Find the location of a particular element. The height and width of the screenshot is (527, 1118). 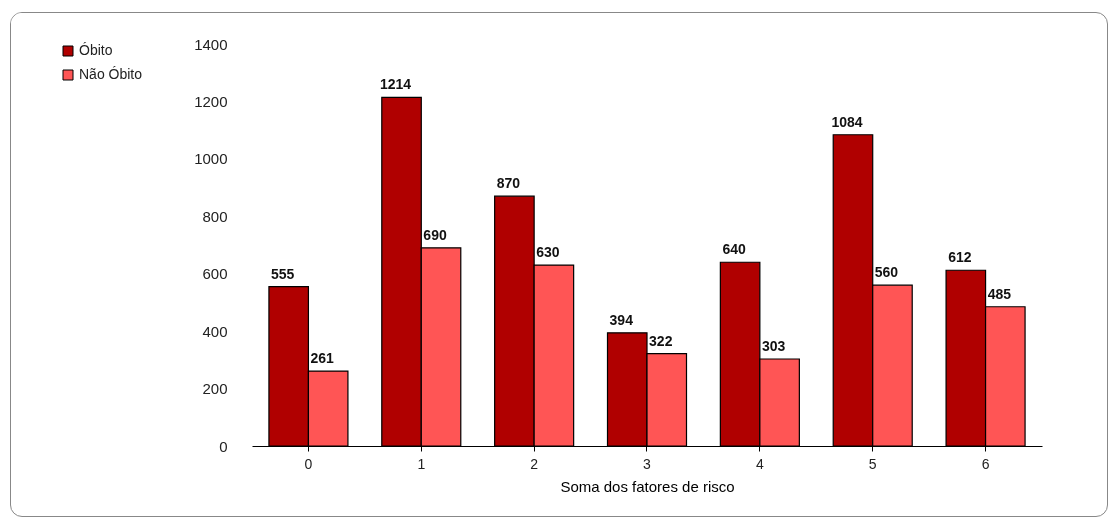

data-label: 870 is located at coordinates (508, 183).